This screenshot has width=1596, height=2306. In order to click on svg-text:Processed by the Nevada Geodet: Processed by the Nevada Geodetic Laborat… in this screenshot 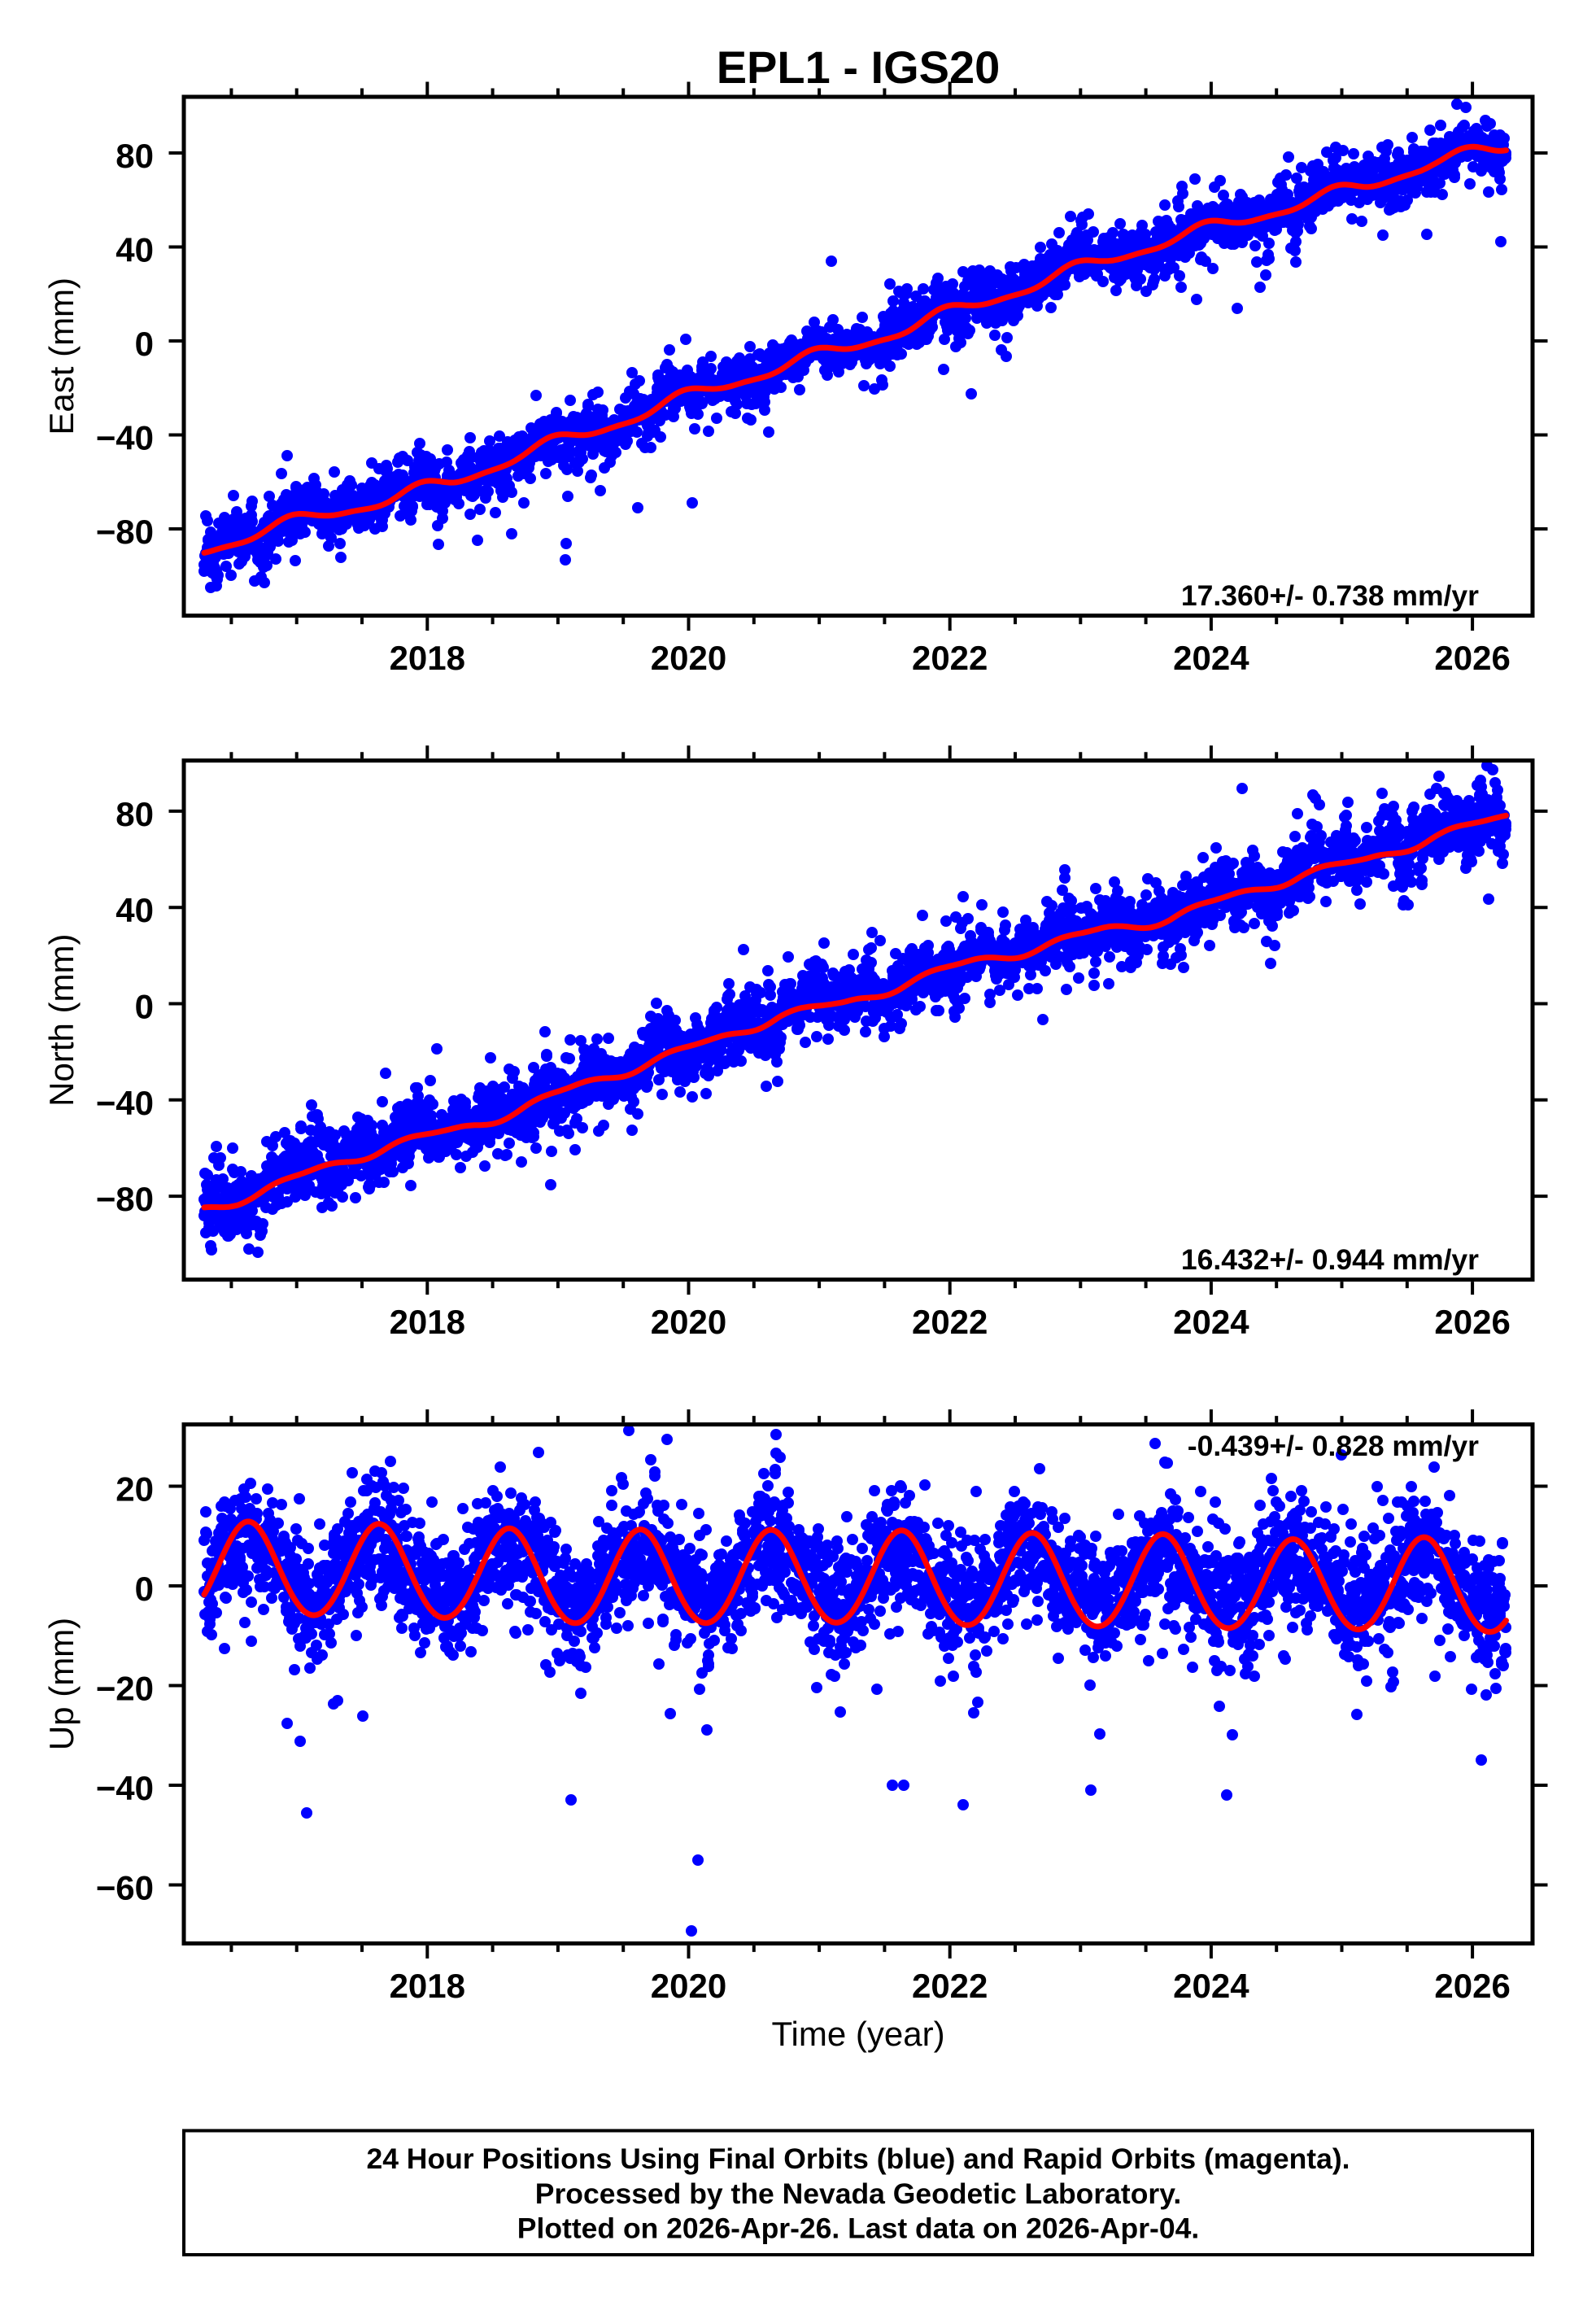, I will do `click(858, 2193)`.